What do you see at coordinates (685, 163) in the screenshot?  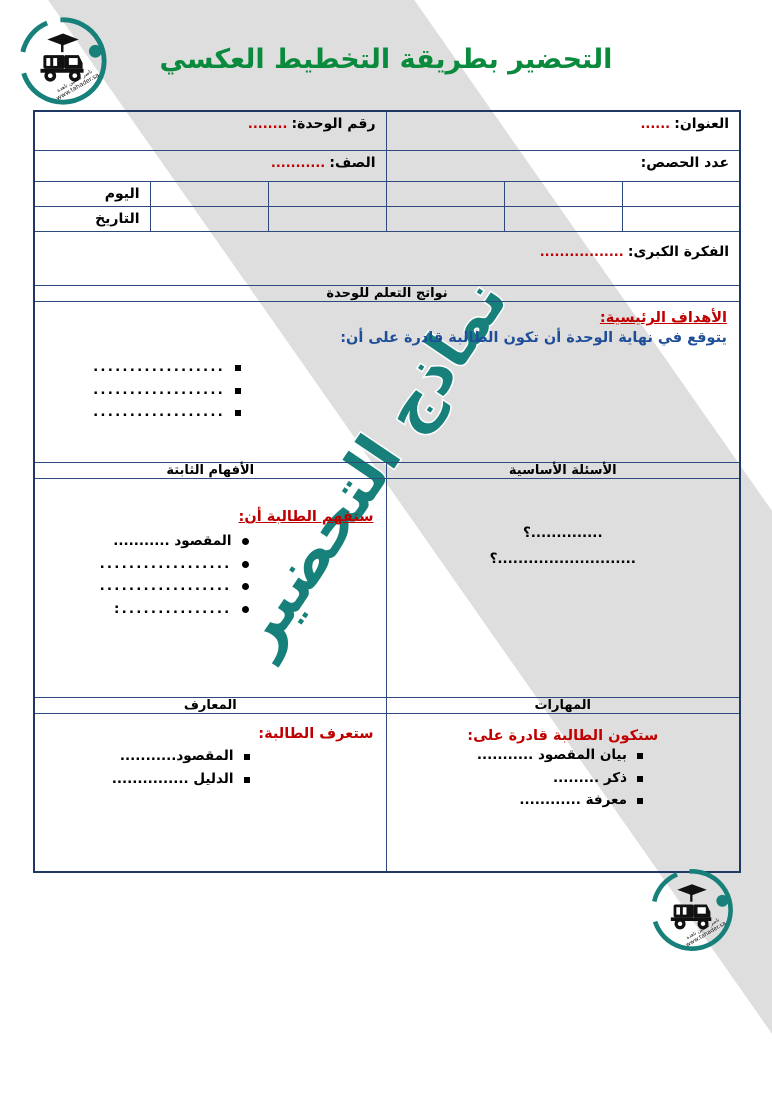 I see `periods-label: عدد الحصص:` at bounding box center [685, 163].